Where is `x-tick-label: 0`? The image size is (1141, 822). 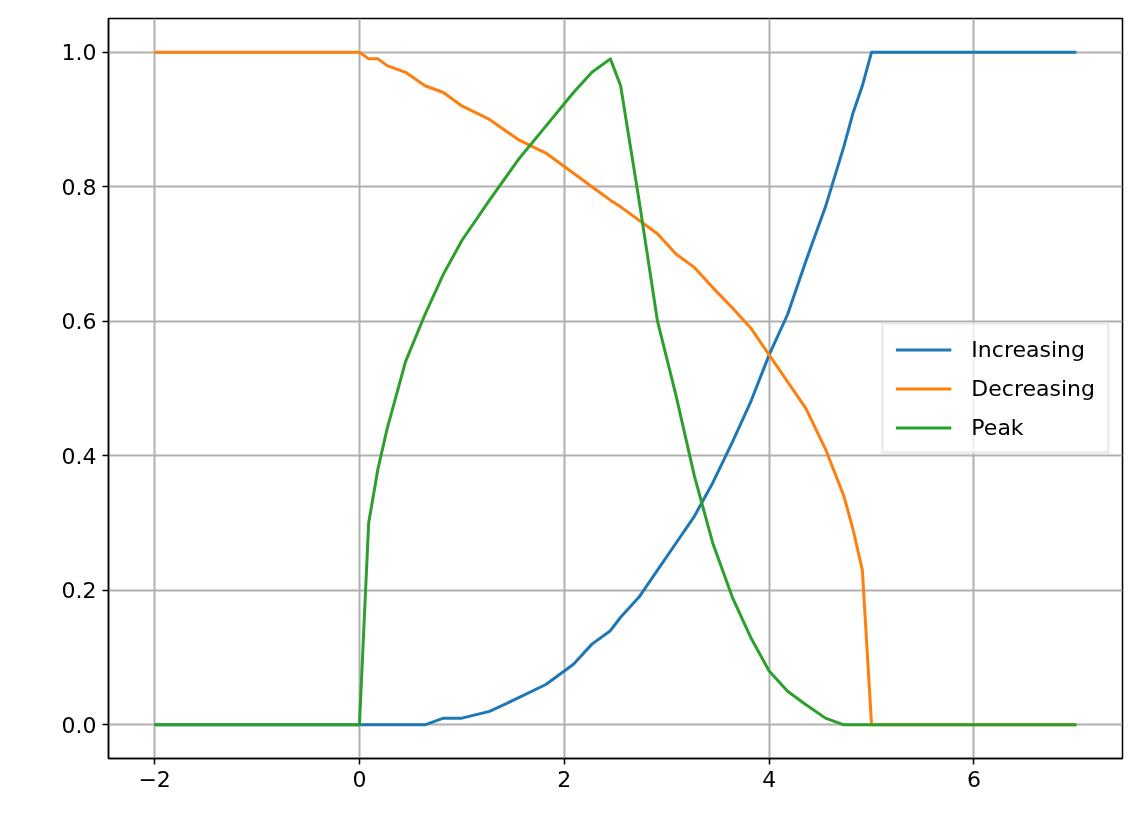 x-tick-label: 0 is located at coordinates (359, 779).